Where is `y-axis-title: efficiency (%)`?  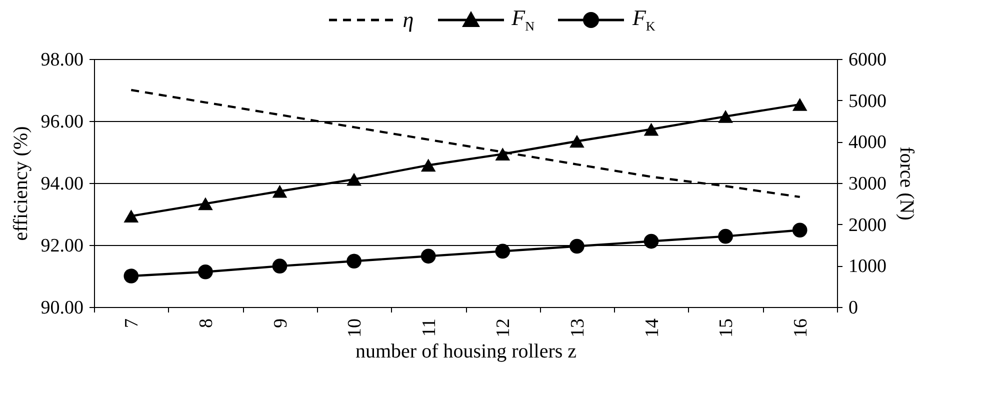
y-axis-title: efficiency (%) is located at coordinates (21, 183).